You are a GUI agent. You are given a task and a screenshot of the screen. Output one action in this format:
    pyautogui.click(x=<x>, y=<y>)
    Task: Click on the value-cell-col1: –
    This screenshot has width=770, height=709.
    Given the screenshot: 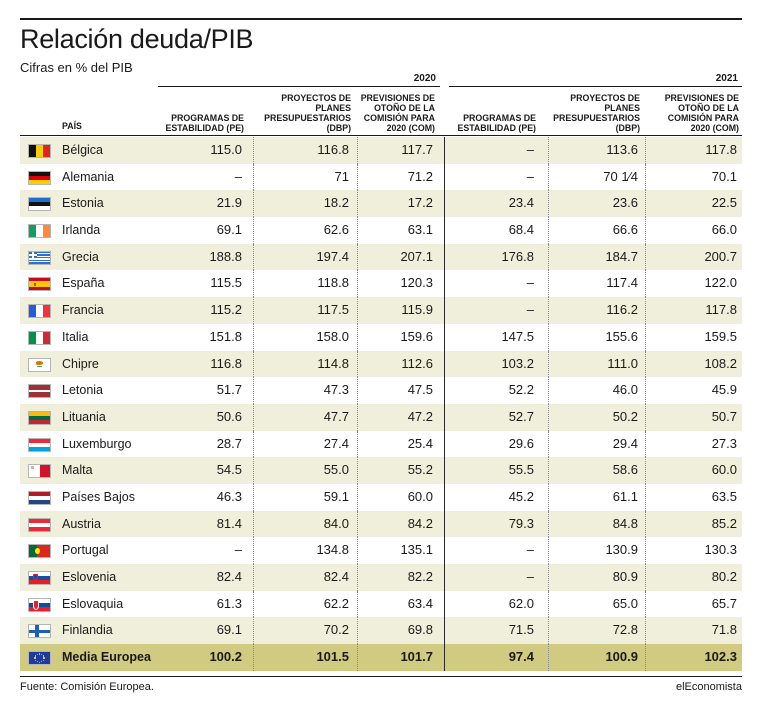 What is the action you would take?
    pyautogui.click(x=238, y=550)
    